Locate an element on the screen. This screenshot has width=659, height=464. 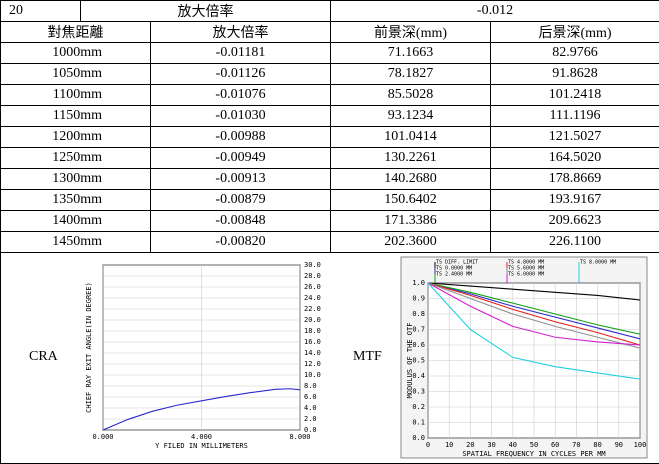
y-tick-label: 0.8 is located at coordinates (418, 314).